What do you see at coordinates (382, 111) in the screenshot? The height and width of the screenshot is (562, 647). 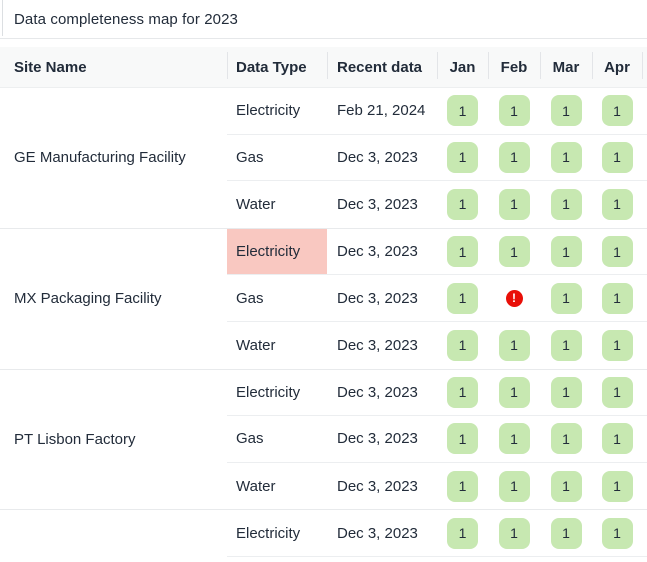 I see `recent-data-cell: Feb 21, 2024` at bounding box center [382, 111].